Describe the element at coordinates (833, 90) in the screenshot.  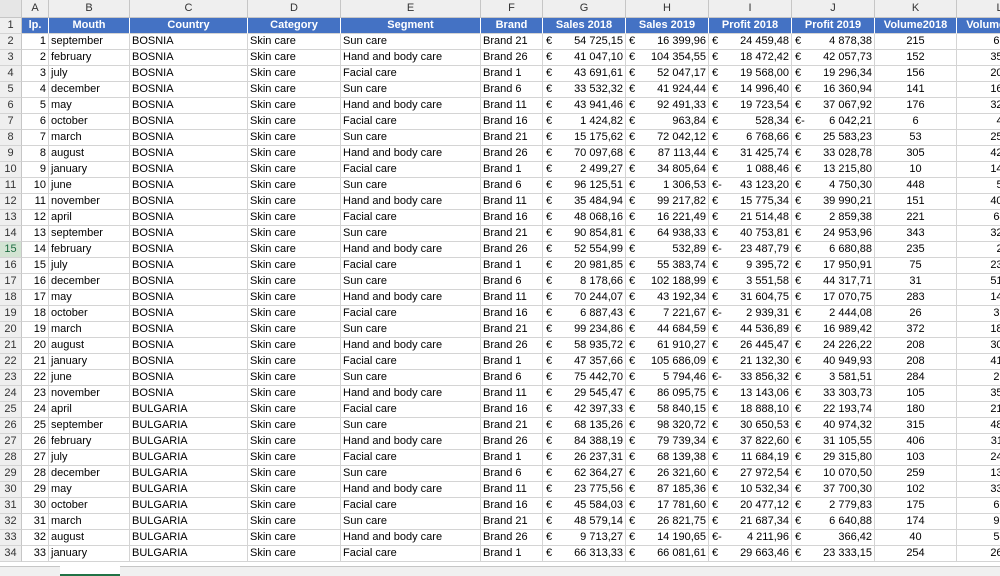
I see `cell-profit-2019: €16 360,94` at that location.